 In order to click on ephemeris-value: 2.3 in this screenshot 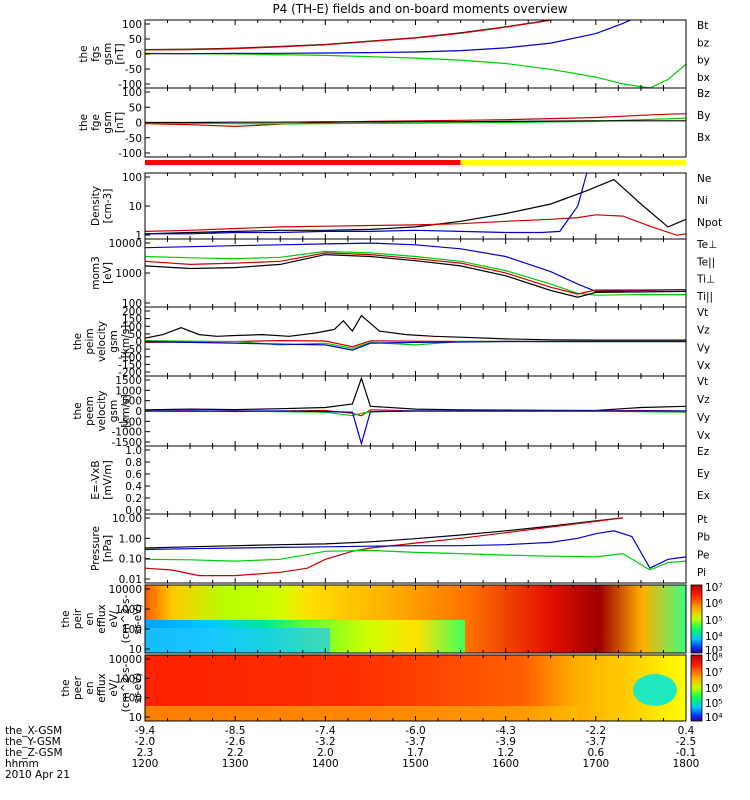, I will do `click(145, 753)`.